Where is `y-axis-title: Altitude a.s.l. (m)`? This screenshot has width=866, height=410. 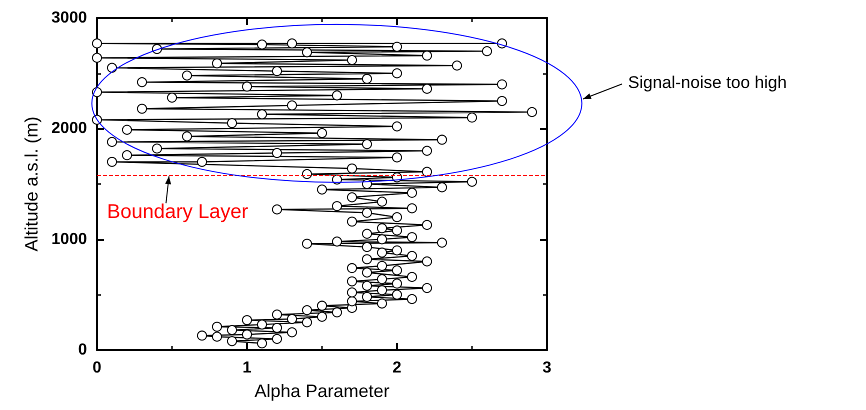 y-axis-title: Altitude a.s.l. (m) is located at coordinates (32, 184).